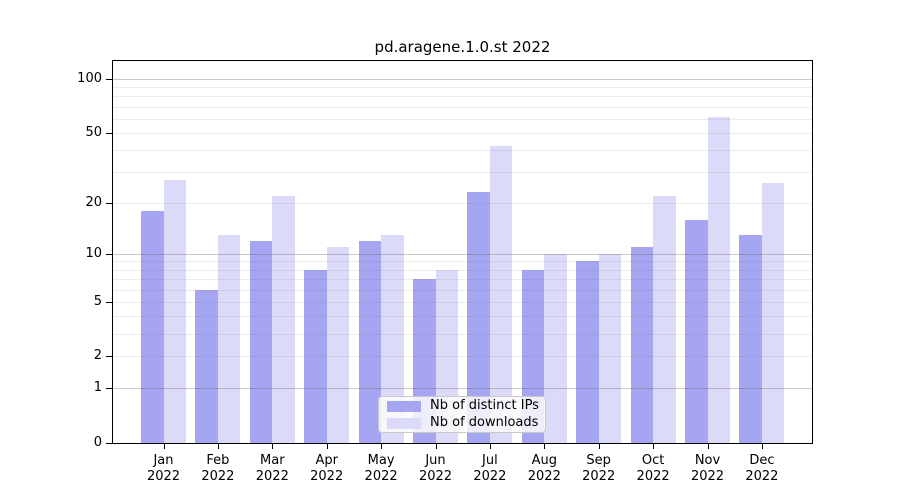 The image size is (900, 500). I want to click on y-tick-label: 2, so click(97, 356).